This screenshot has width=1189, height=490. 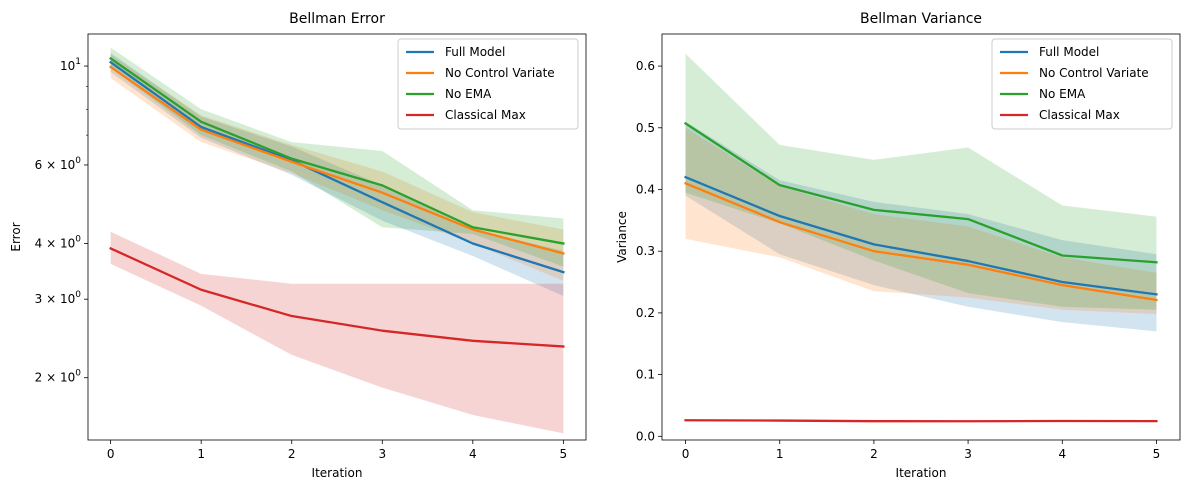 I want to click on chart-title: Bellman Error, so click(x=337, y=19).